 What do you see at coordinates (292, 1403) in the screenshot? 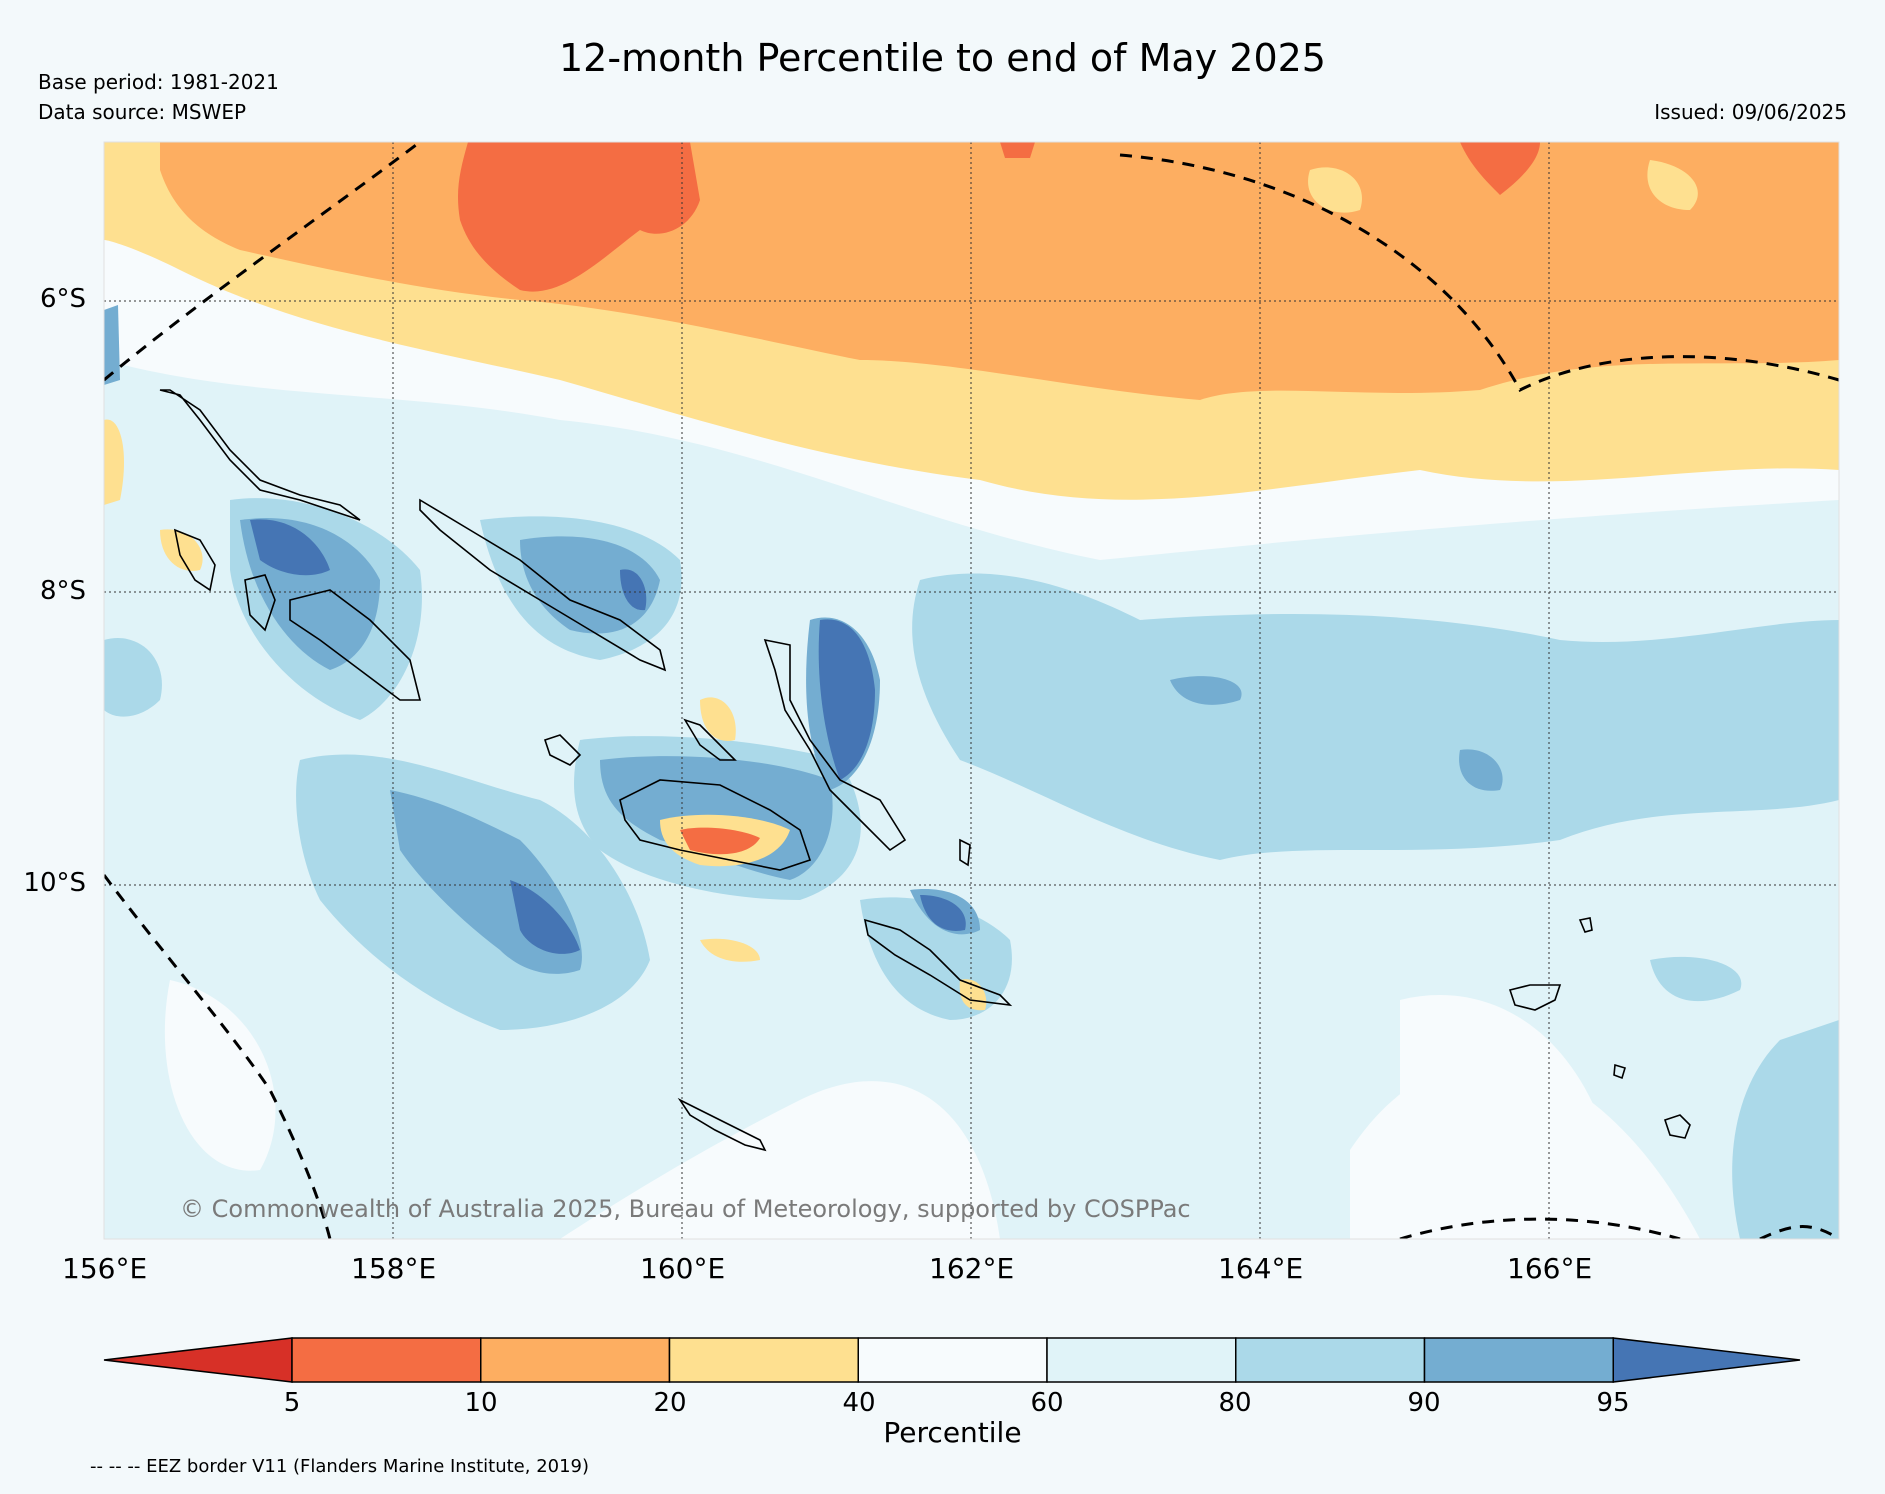
I see `colorbar-tick: 5` at bounding box center [292, 1403].